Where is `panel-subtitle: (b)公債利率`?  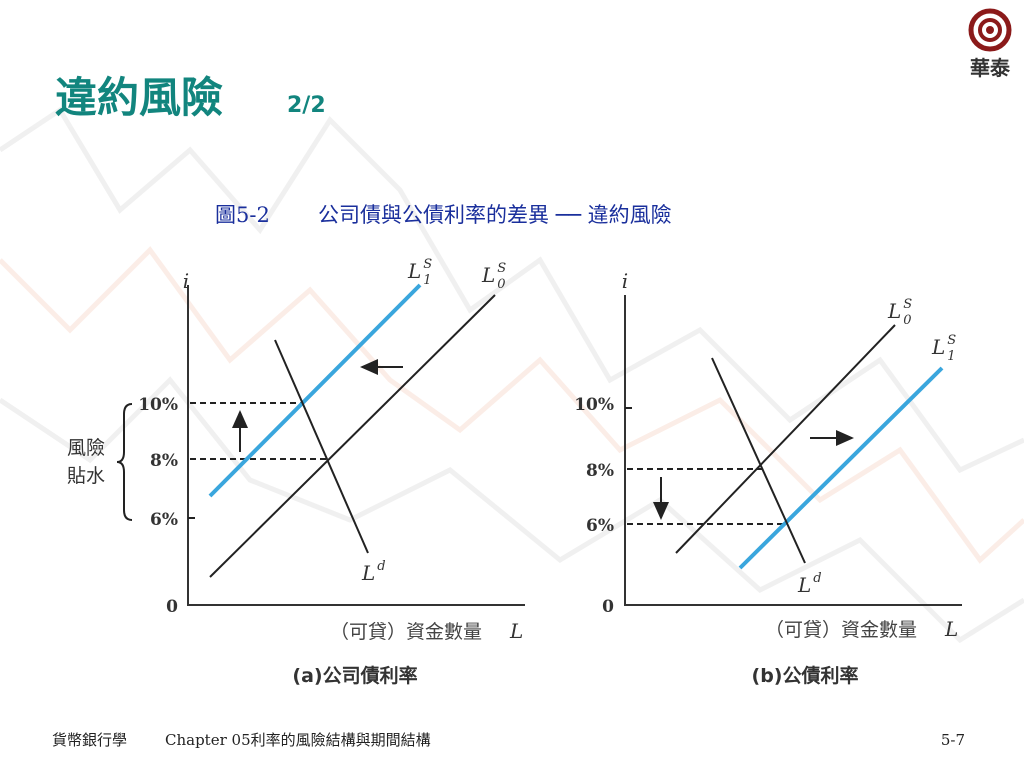
panel-subtitle: (b)公債利率 is located at coordinates (805, 675).